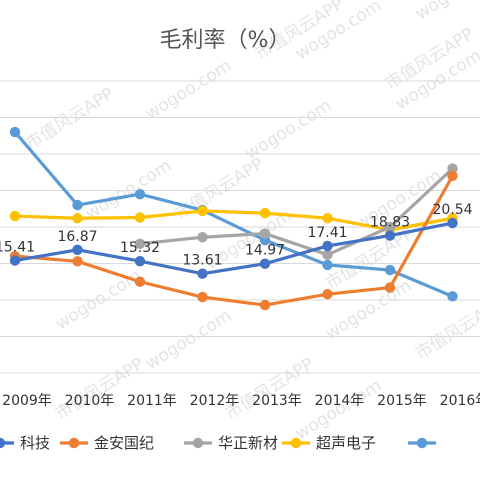  Describe the element at coordinates (460, 401) in the screenshot. I see `x-tick-label: 2016年` at that location.